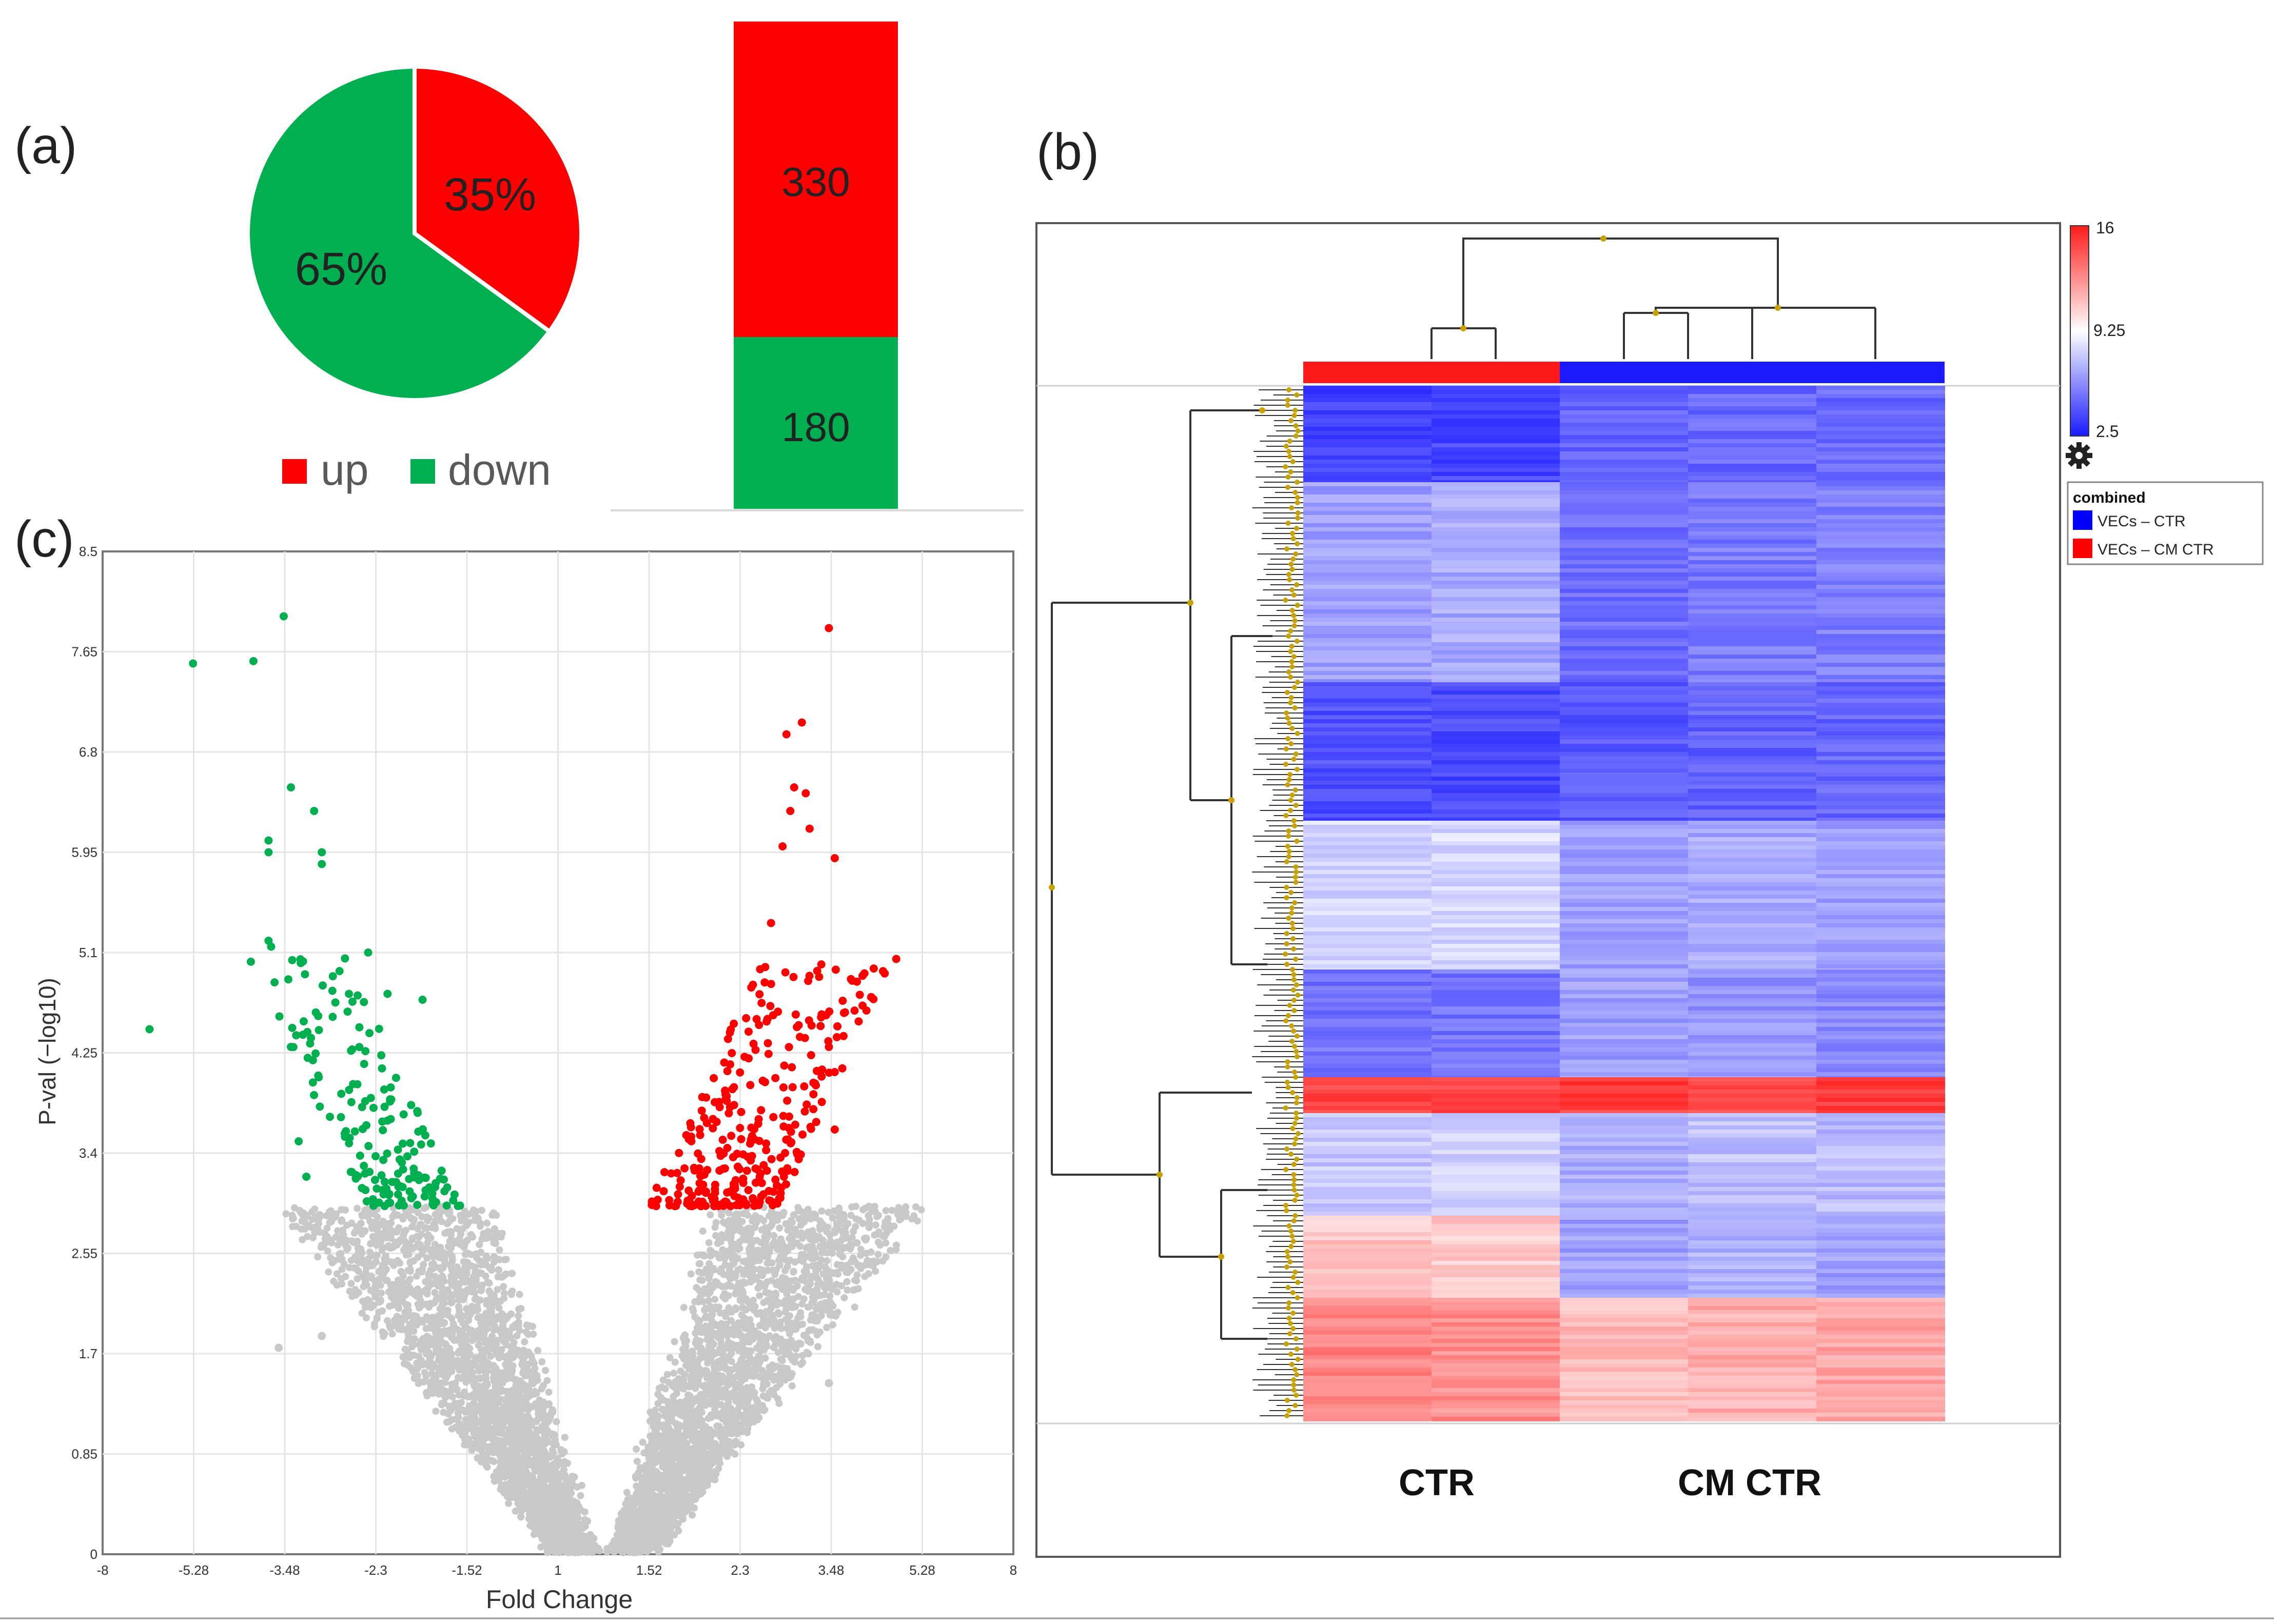 The image size is (2274, 1624). Describe the element at coordinates (816, 179) in the screenshot. I see `bar-segment-up` at that location.